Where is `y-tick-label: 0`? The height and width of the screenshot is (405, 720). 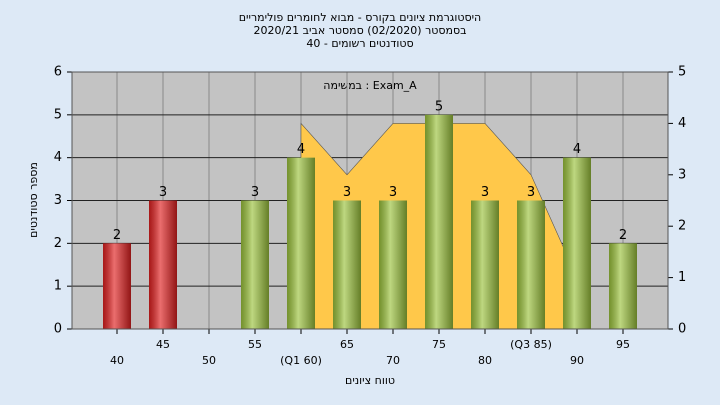
y-tick-label: 0 is located at coordinates (58, 329).